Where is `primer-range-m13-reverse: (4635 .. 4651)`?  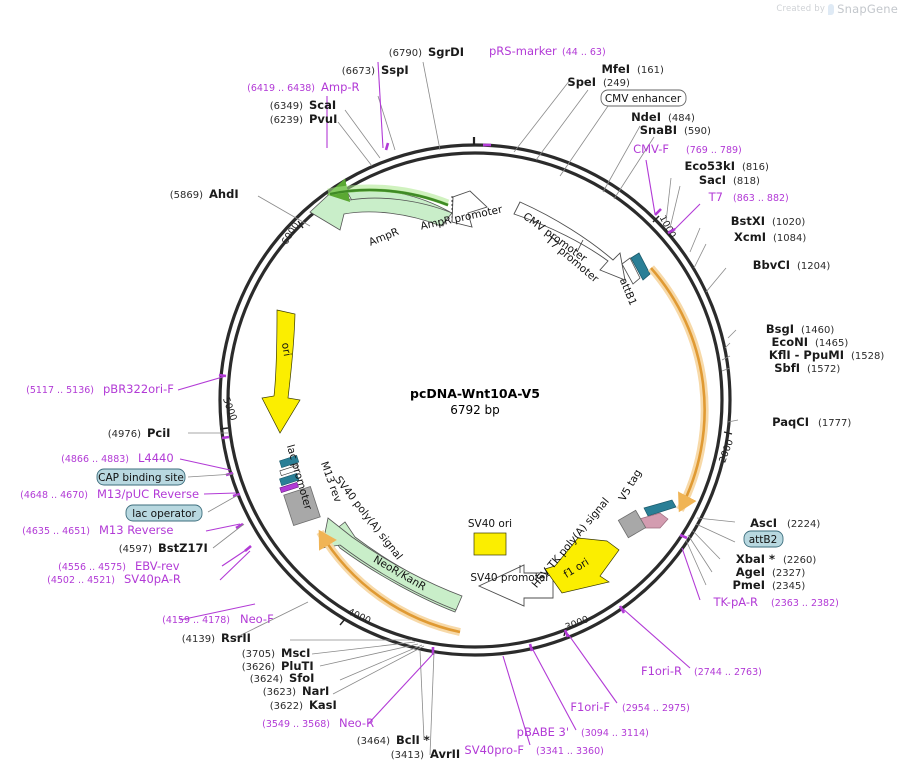
primer-range-m13-reverse: (4635 .. 4651) is located at coordinates (56, 531).